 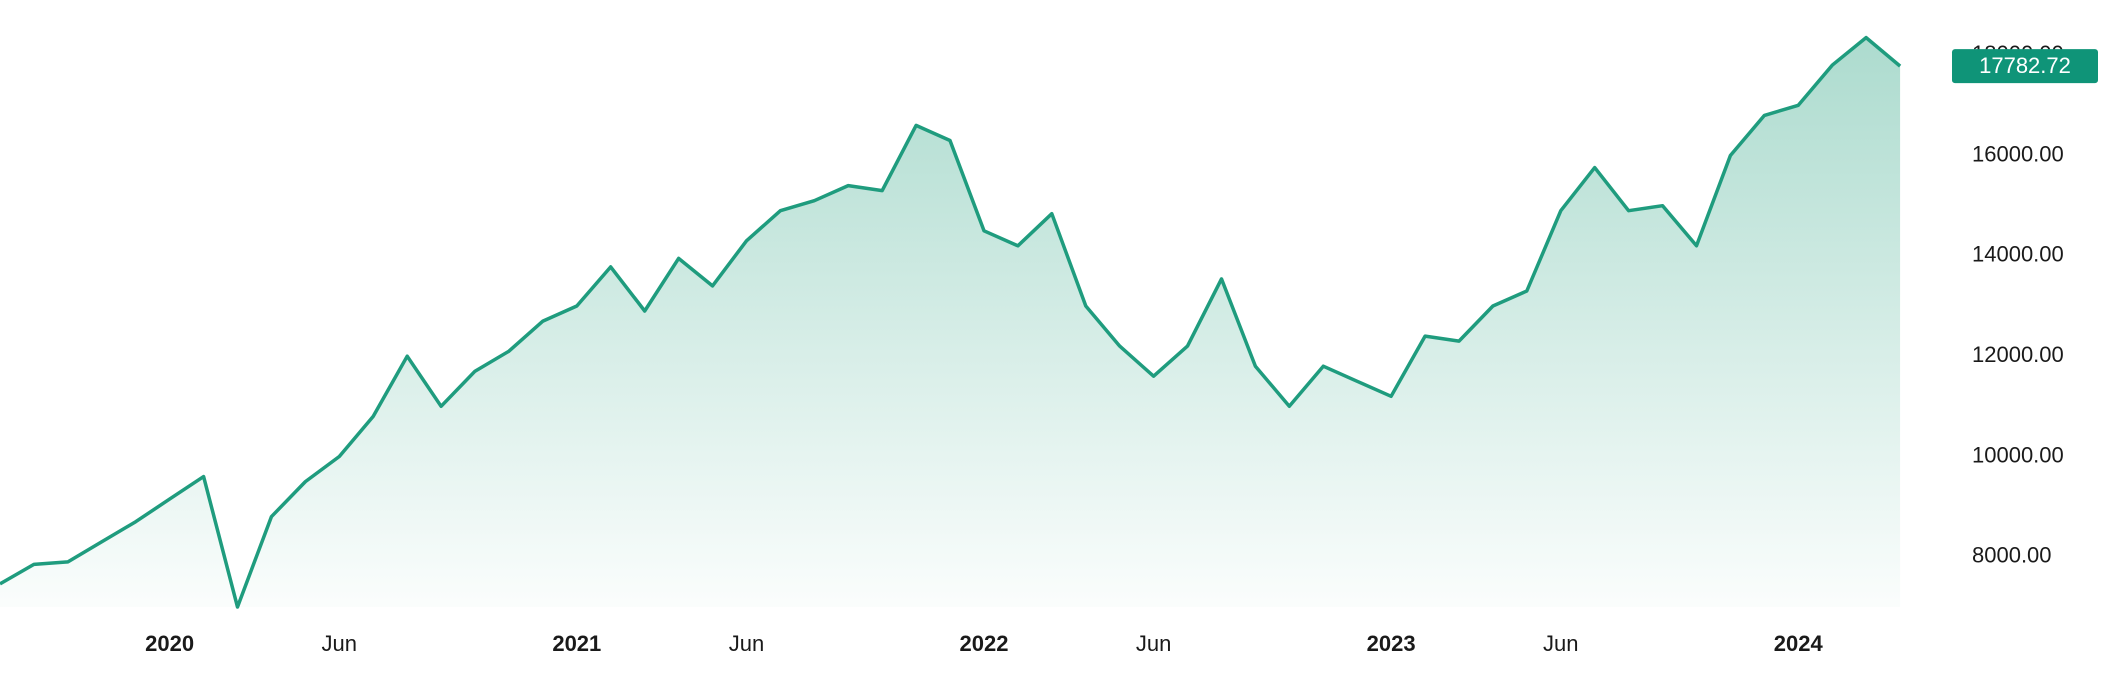 What do you see at coordinates (2018, 153) in the screenshot?
I see `y-tick-label: 16000.00` at bounding box center [2018, 153].